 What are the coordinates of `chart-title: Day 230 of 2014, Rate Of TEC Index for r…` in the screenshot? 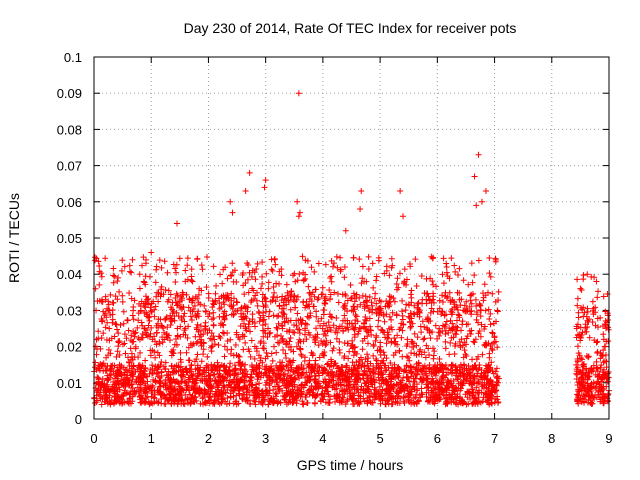 It's located at (350, 28).